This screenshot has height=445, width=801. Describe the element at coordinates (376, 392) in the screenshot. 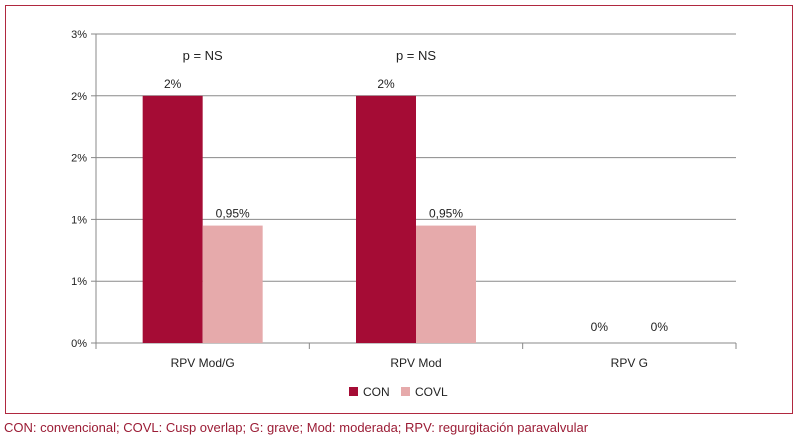

I see `legend-label-con: CON` at that location.